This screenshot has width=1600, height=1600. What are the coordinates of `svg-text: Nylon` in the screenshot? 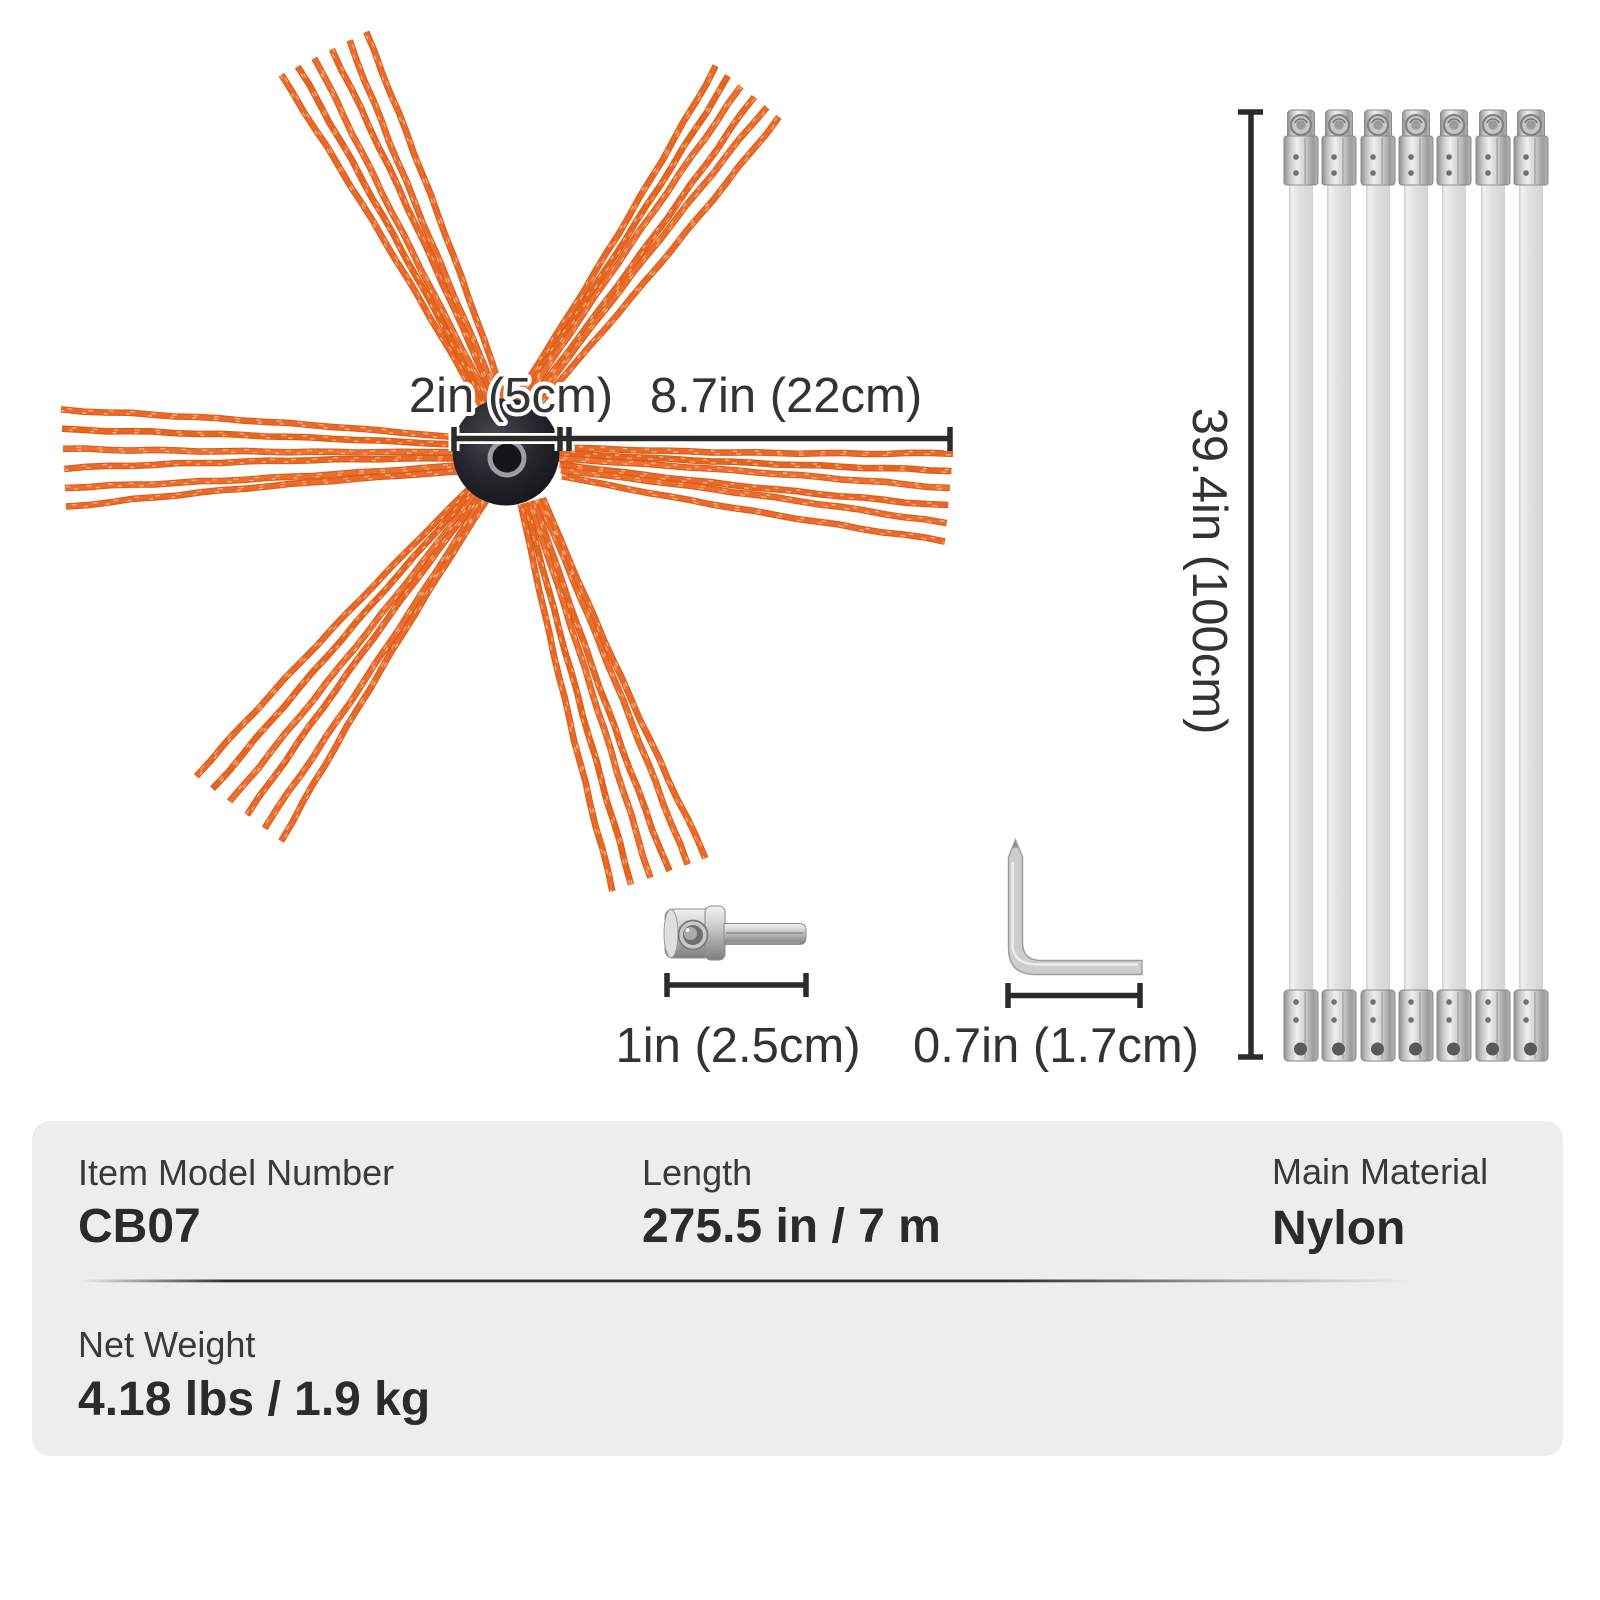 It's located at (1338, 1228).